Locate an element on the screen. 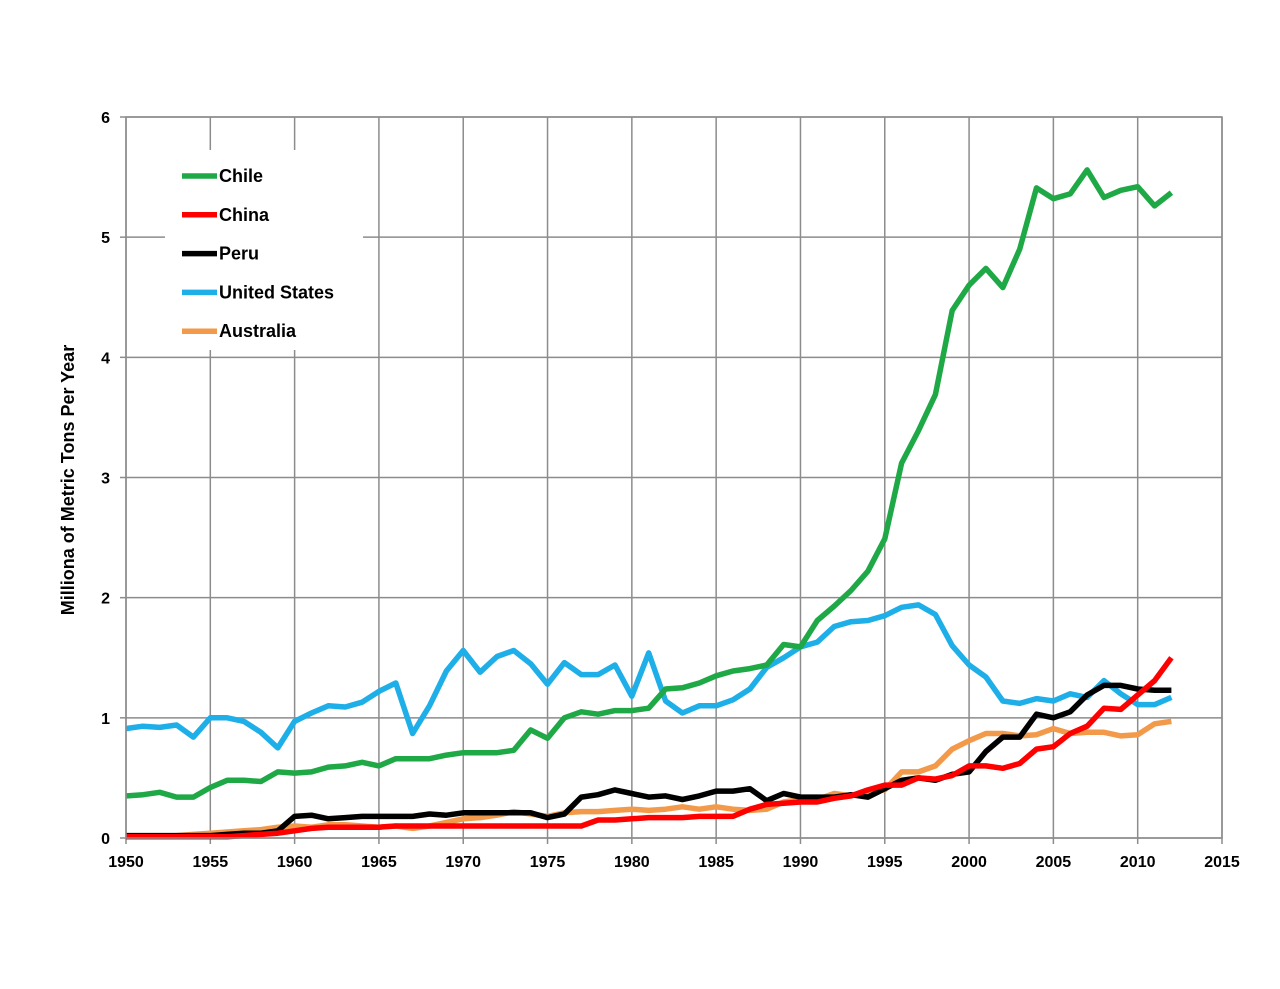  x-tick-label: 1970 is located at coordinates (463, 862).